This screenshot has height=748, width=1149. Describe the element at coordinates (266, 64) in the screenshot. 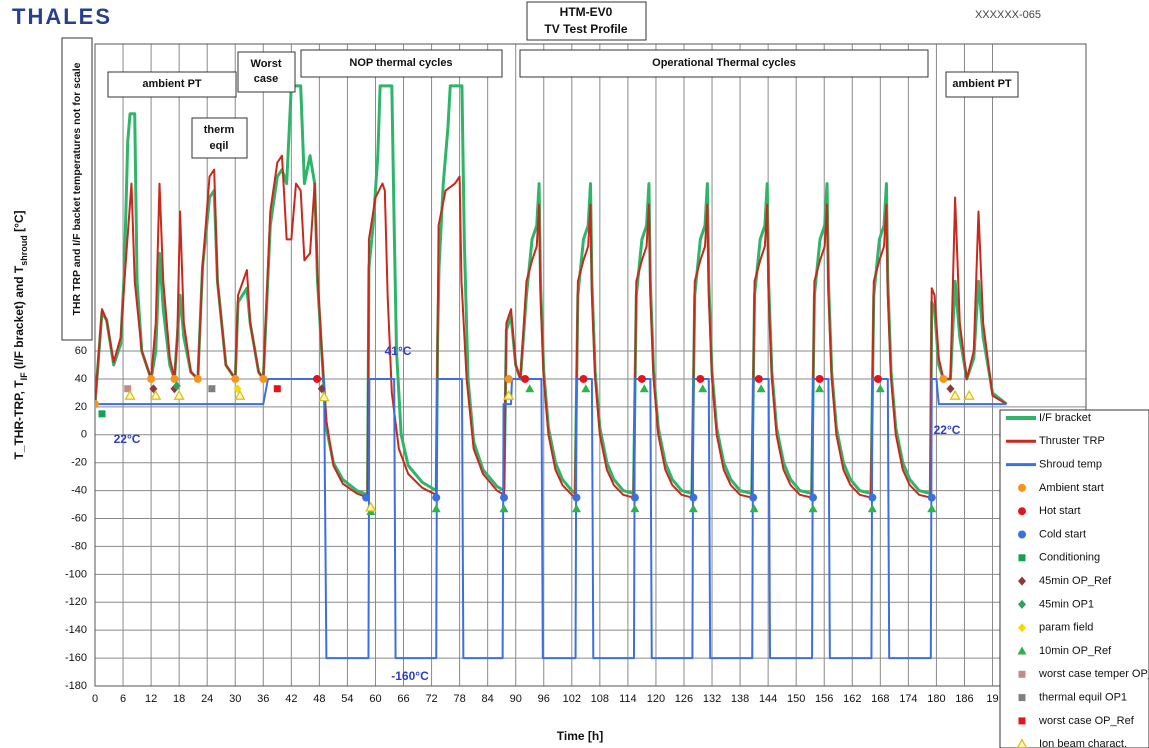

I see `section-label: Worst` at that location.